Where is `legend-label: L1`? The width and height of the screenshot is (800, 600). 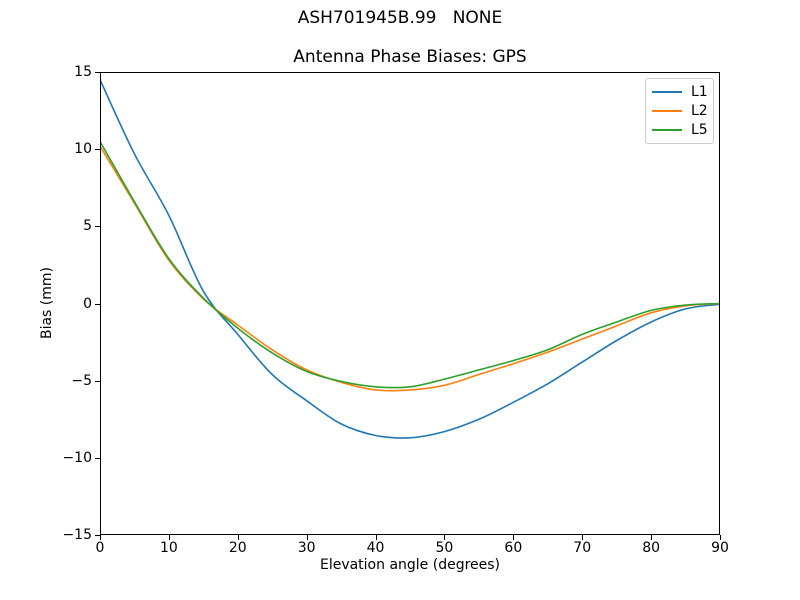
legend-label: L1 is located at coordinates (699, 92).